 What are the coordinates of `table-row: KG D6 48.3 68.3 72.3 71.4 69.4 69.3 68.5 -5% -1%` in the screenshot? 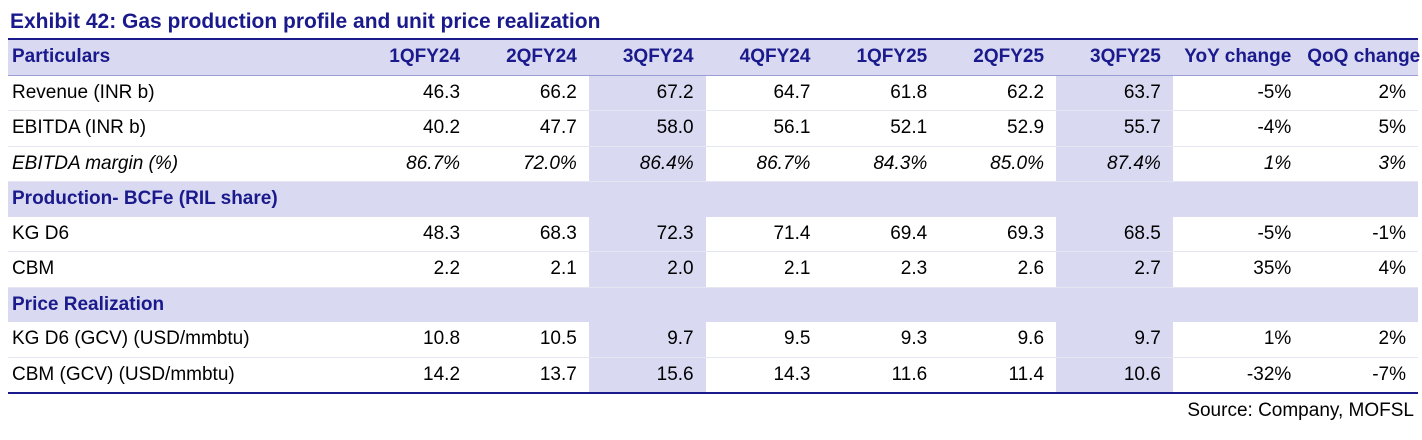 It's located at (713, 234).